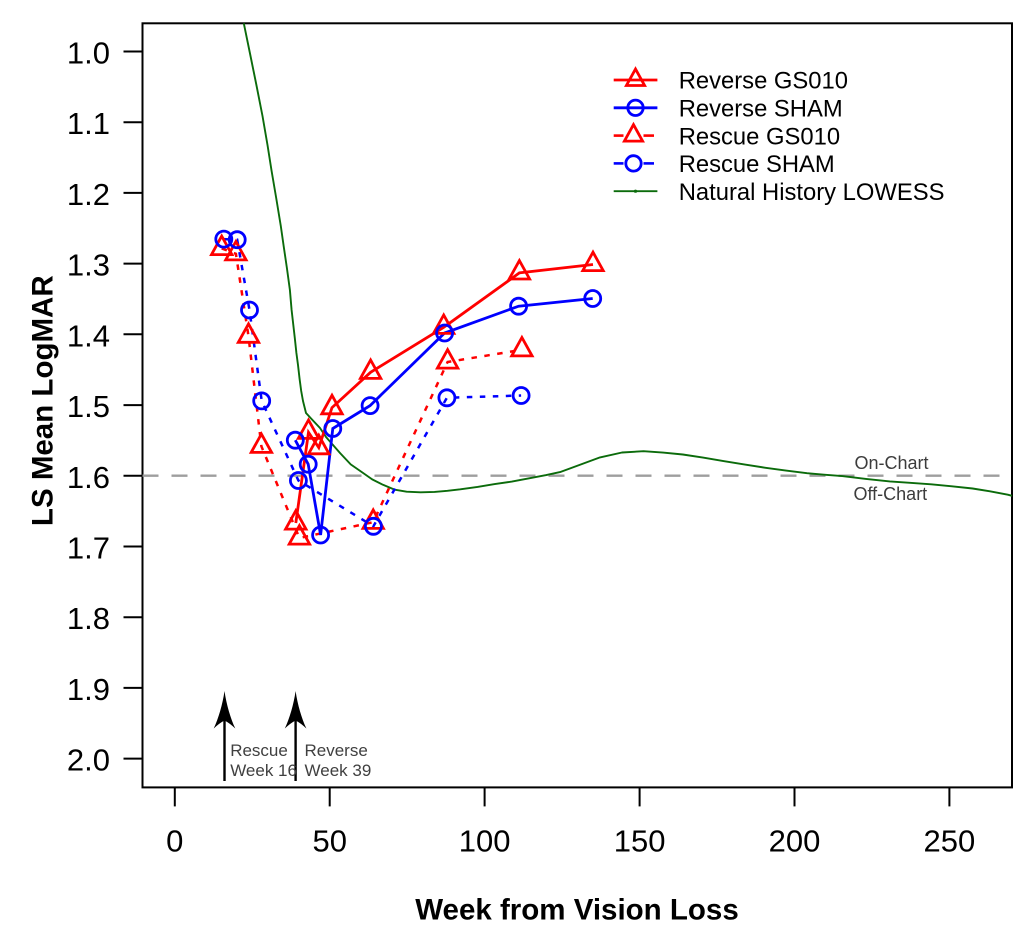 The height and width of the screenshot is (939, 1024). What do you see at coordinates (88, 689) in the screenshot?
I see `svg-text: 1.9` at bounding box center [88, 689].